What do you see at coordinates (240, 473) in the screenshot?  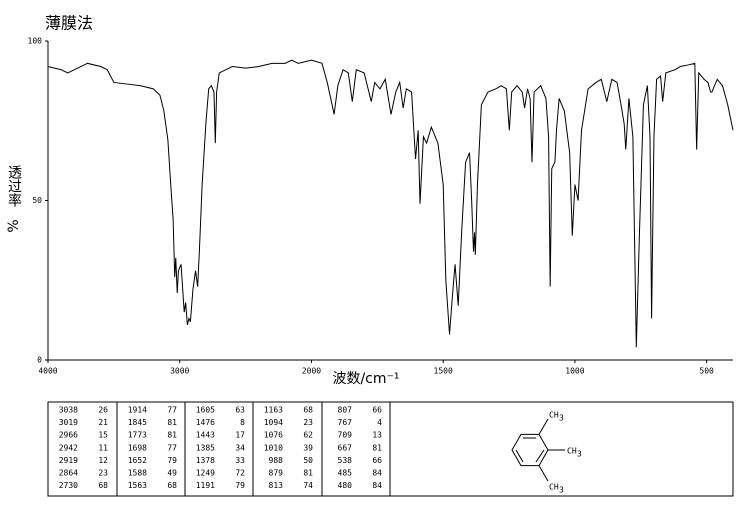 I see `peak-transmittance: 72` at bounding box center [240, 473].